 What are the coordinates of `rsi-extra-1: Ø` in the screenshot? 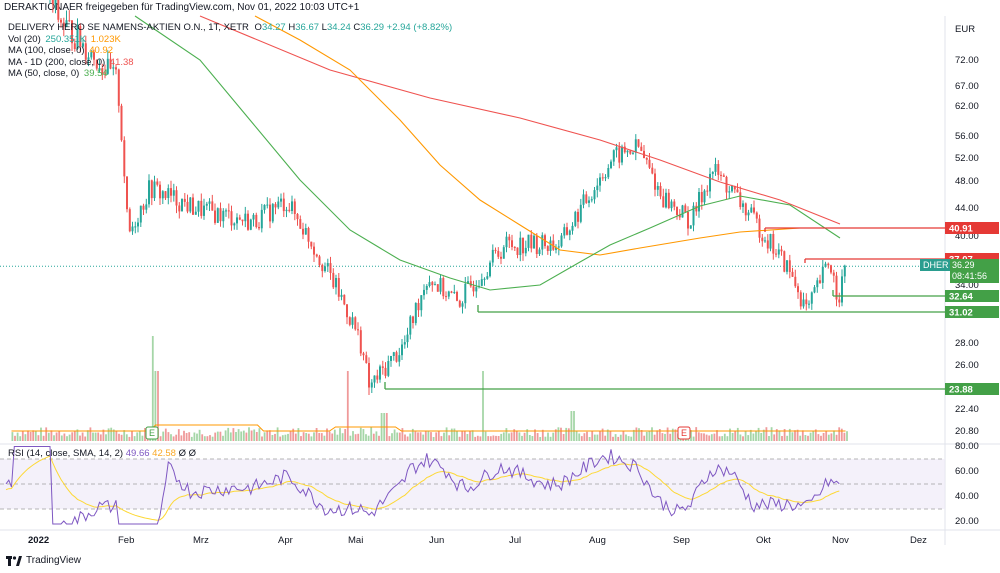 It's located at (182, 453).